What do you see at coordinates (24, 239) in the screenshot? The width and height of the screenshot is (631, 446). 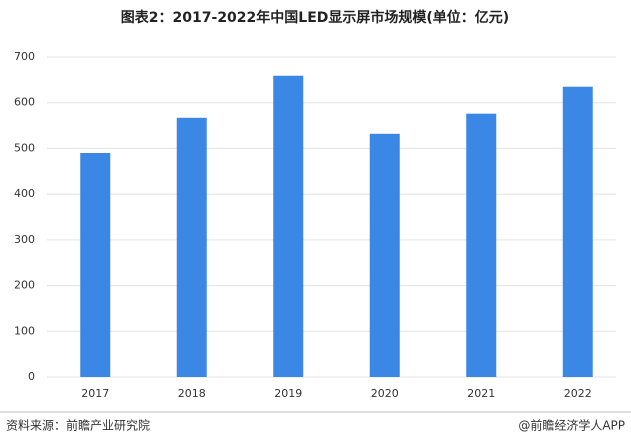 I see `y-tick-label: 300` at bounding box center [24, 239].